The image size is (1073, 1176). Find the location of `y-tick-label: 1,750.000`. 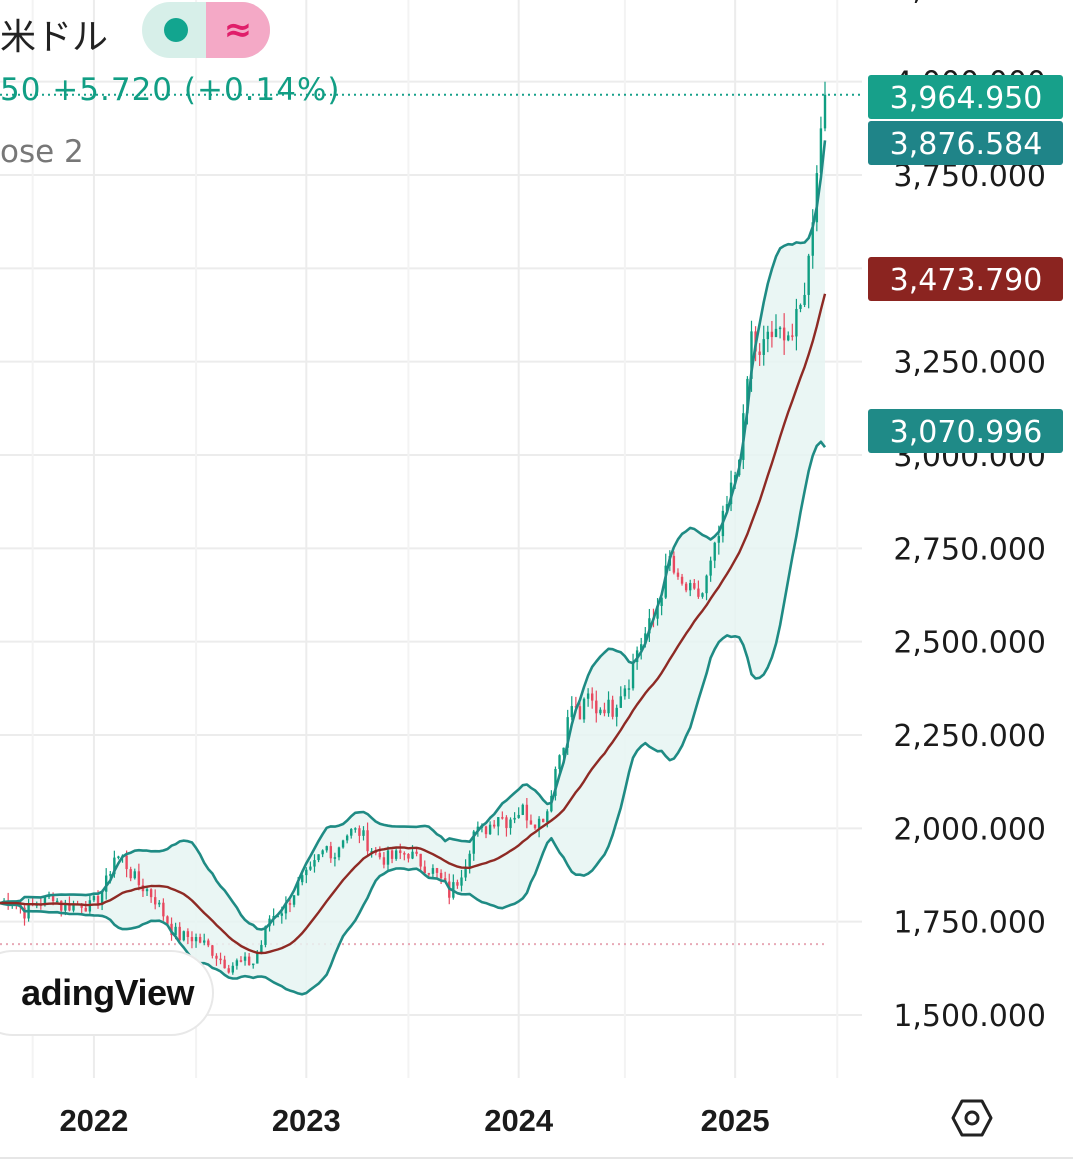

y-tick-label: 1,750.000 is located at coordinates (969, 923).